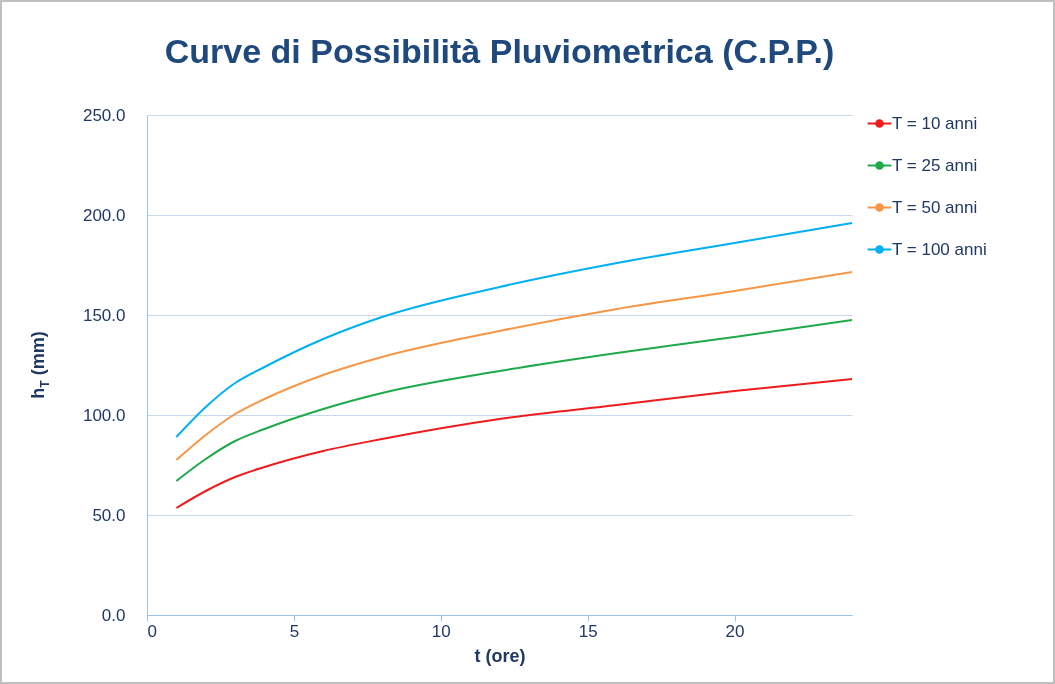 This screenshot has width=1055, height=684. Describe the element at coordinates (152, 631) in the screenshot. I see `x-tick-label: 0` at that location.